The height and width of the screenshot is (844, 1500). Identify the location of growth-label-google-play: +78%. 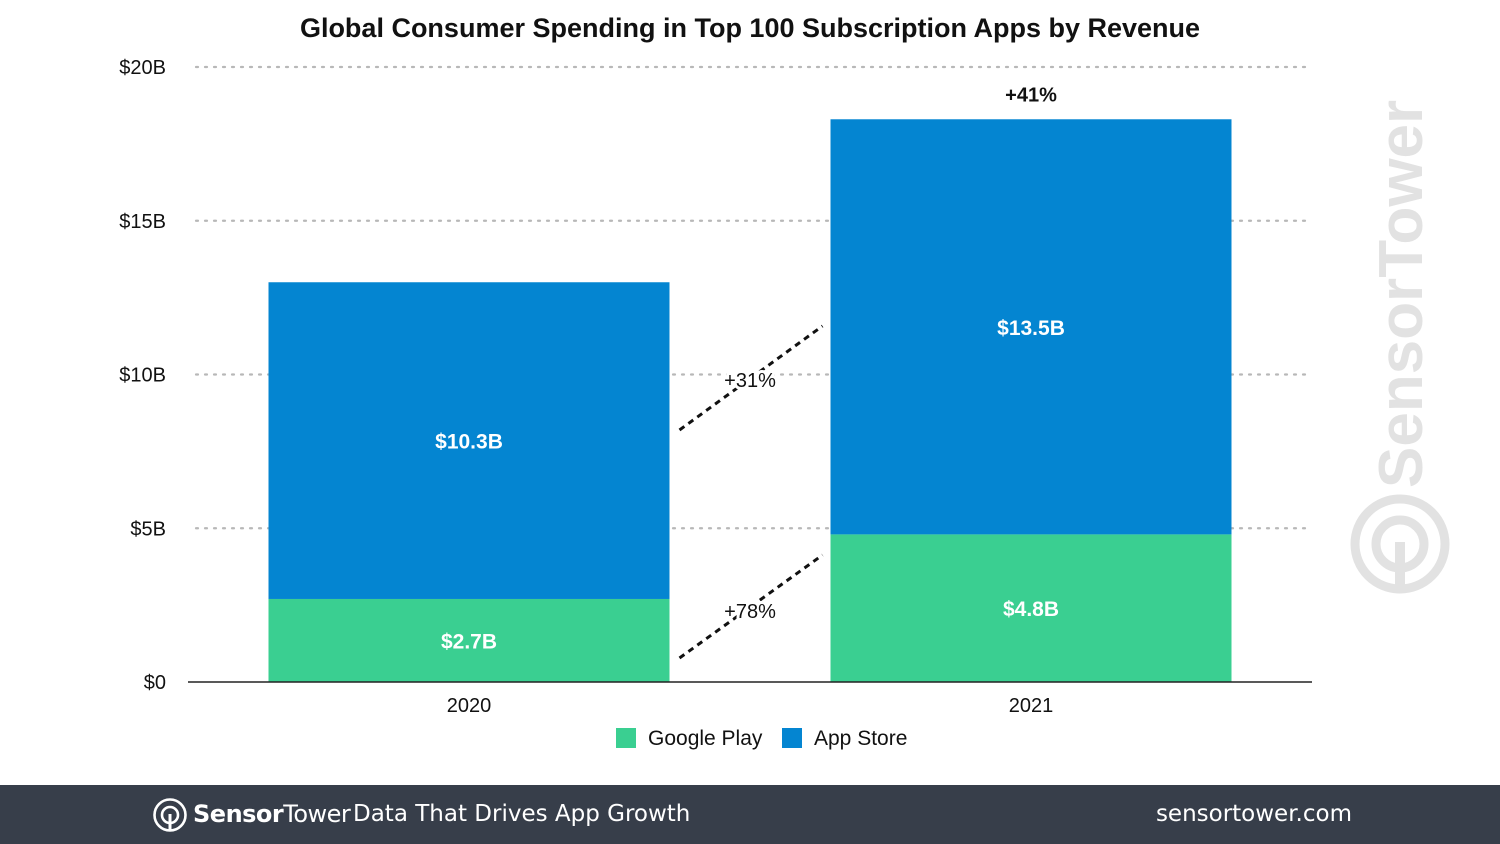
(750, 612).